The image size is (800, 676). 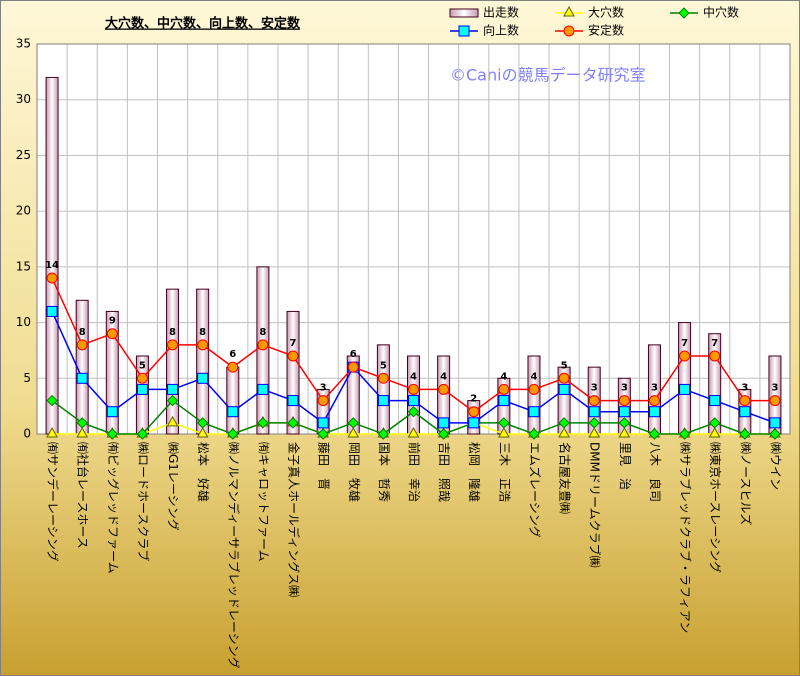 What do you see at coordinates (655, 472) in the screenshot?
I see `x-tick-label: 八木 良司` at bounding box center [655, 472].